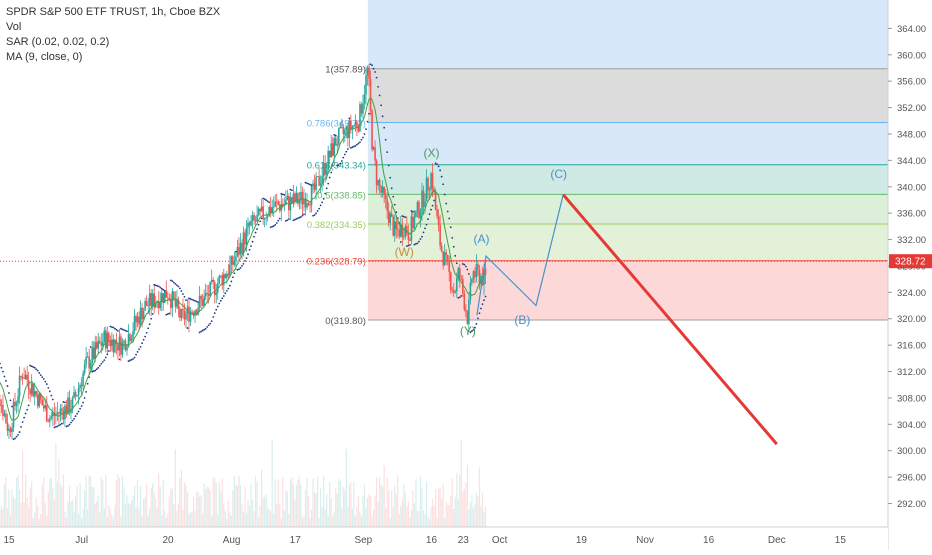 Image resolution: width=932 pixels, height=555 pixels. I want to click on indicator-ma: MA (9, close, 0), so click(44, 57).